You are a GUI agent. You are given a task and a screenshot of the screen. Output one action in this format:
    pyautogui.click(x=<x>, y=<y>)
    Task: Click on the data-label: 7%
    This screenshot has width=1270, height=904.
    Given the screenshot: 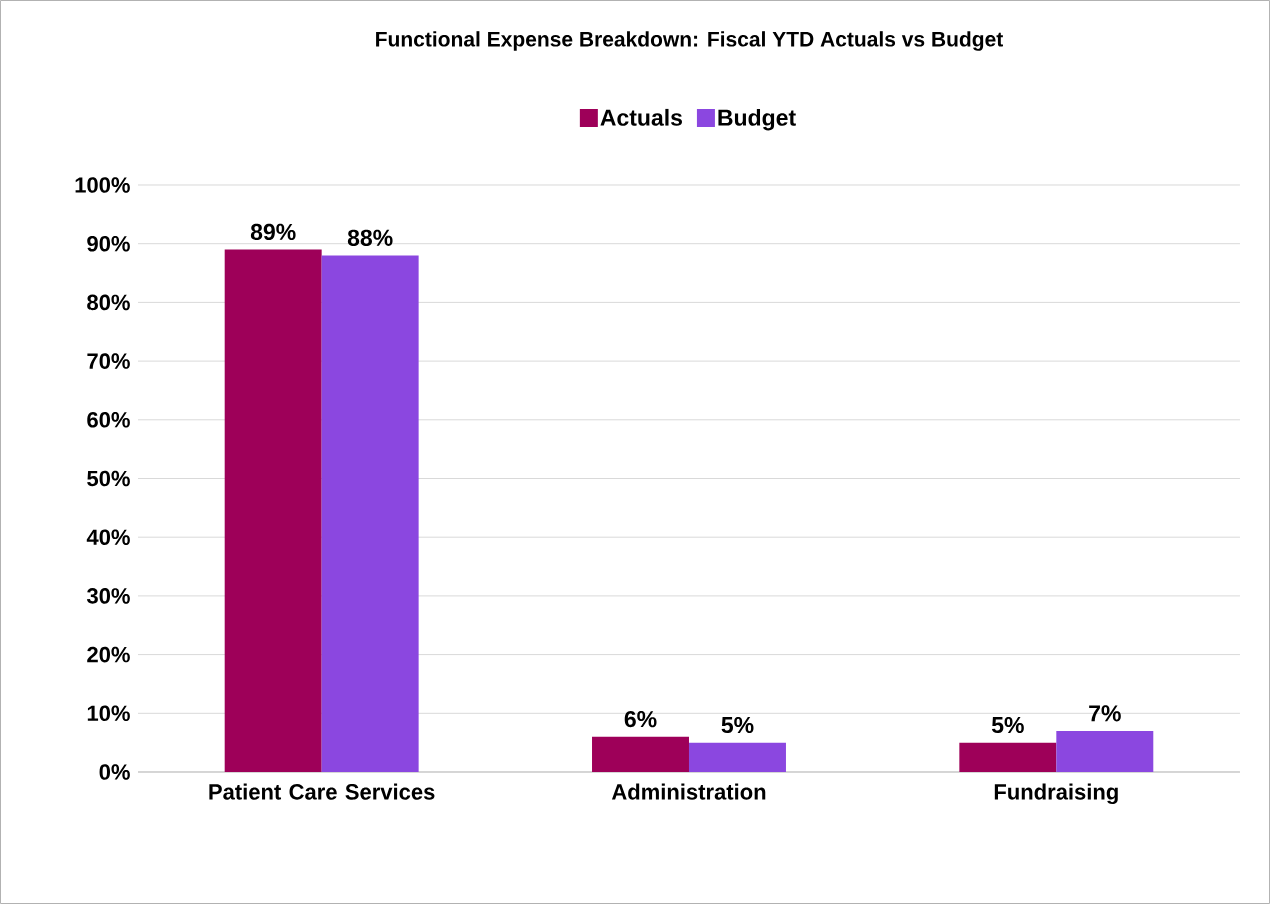 What is the action you would take?
    pyautogui.click(x=1105, y=713)
    